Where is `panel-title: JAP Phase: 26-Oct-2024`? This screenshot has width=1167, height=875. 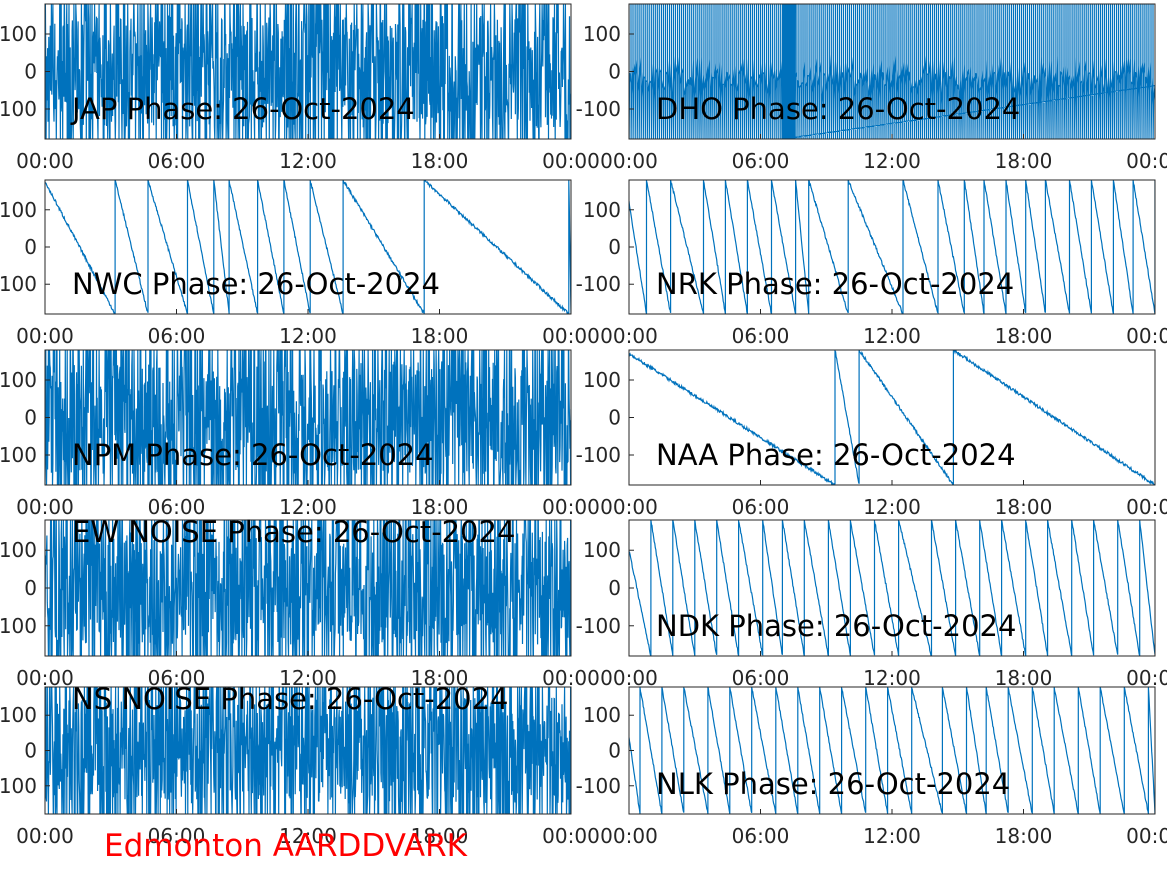 panel-title: JAP Phase: 26-Oct-2024 is located at coordinates (242, 109).